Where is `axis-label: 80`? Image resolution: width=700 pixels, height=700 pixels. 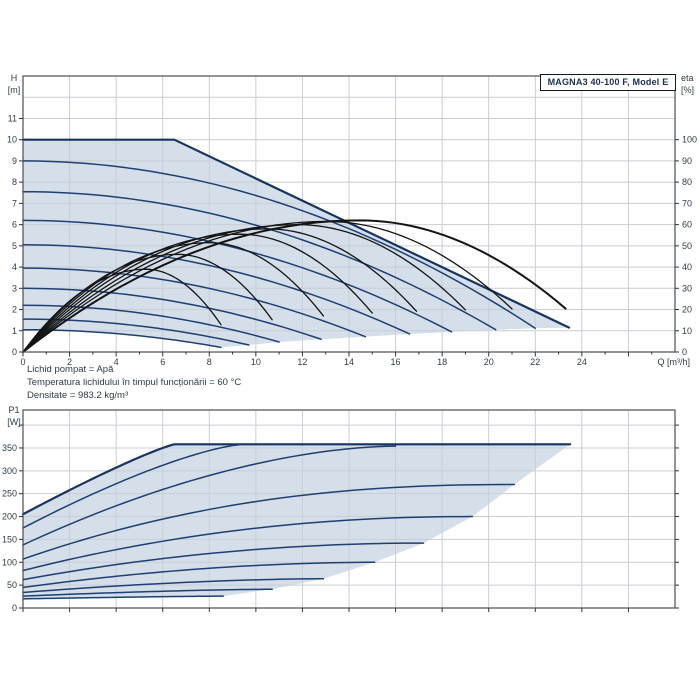
axis-label: 80 is located at coordinates (687, 182).